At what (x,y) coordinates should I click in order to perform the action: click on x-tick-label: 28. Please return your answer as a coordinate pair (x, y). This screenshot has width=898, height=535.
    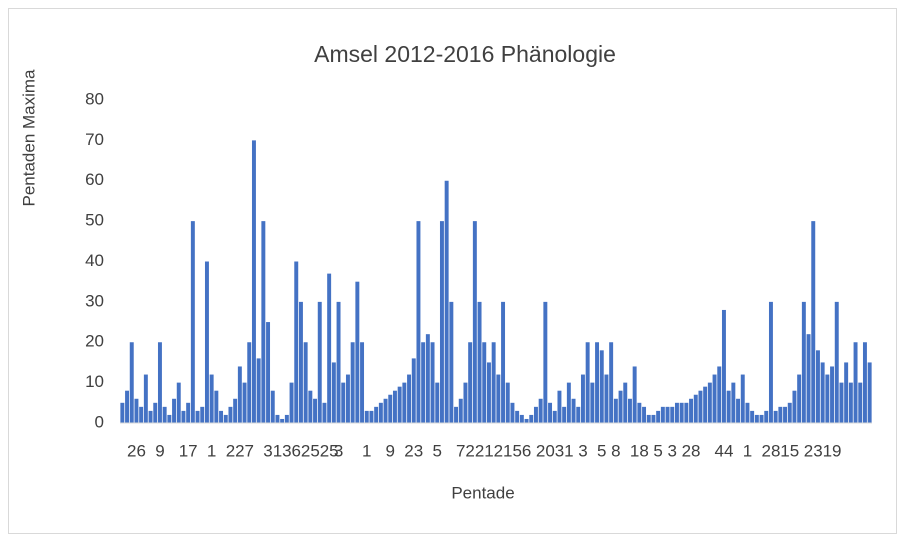
    Looking at the image, I should click on (770, 450).